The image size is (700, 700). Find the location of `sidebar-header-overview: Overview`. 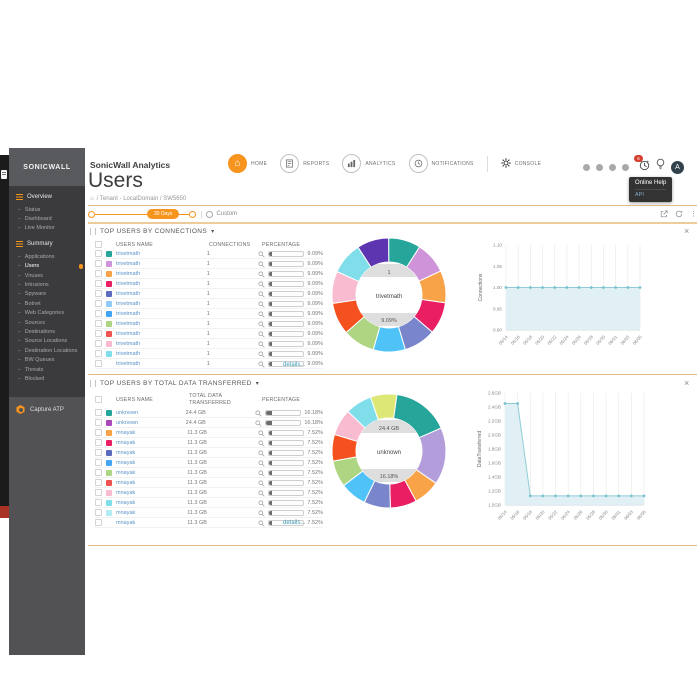

sidebar-header-overview: Overview is located at coordinates (47, 197).